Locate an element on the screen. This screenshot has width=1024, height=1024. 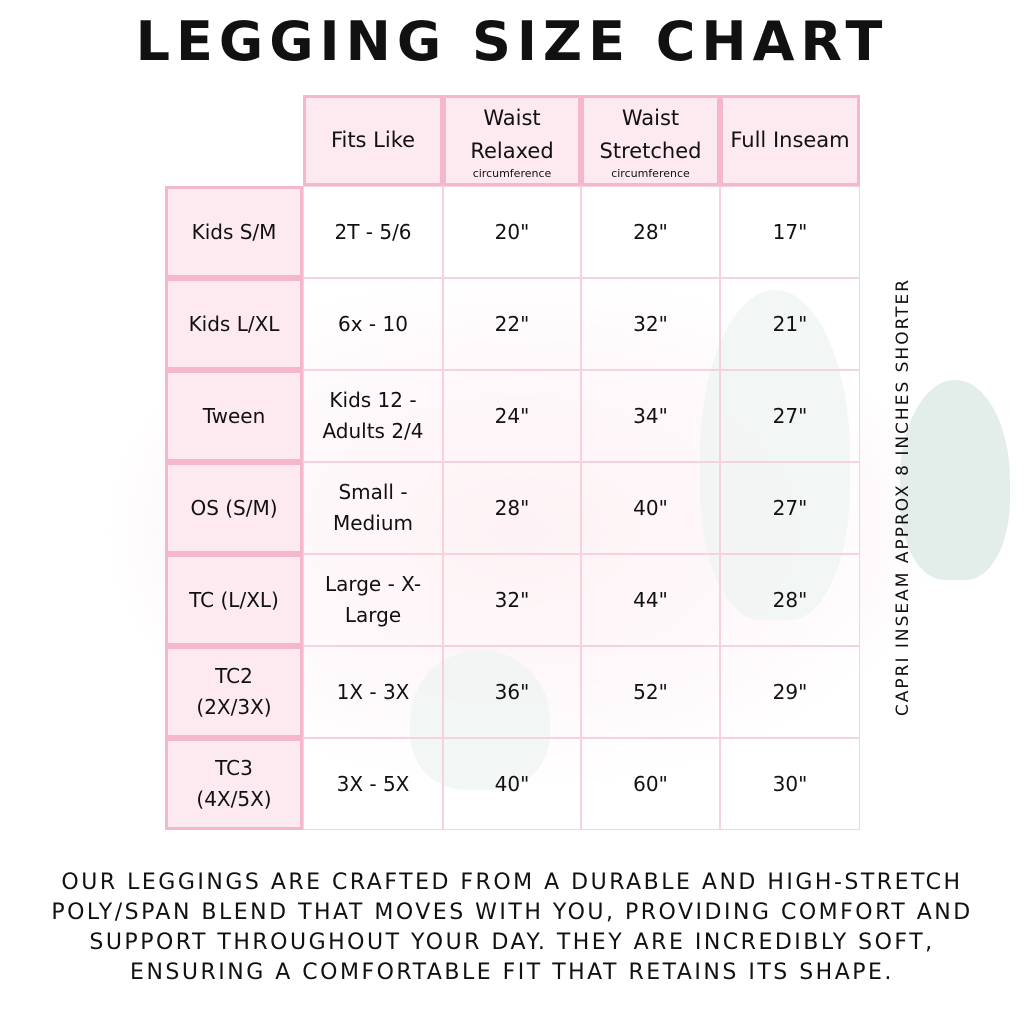
table-cell-relaxed: 40" is located at coordinates (512, 784).